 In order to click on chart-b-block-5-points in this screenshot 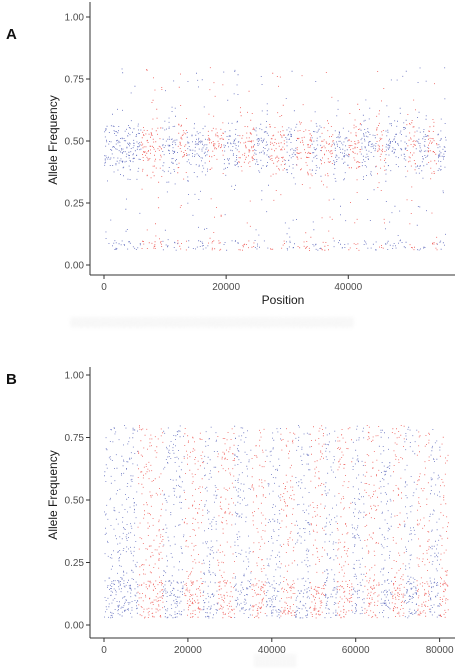, I will do `click(210, 522)`.